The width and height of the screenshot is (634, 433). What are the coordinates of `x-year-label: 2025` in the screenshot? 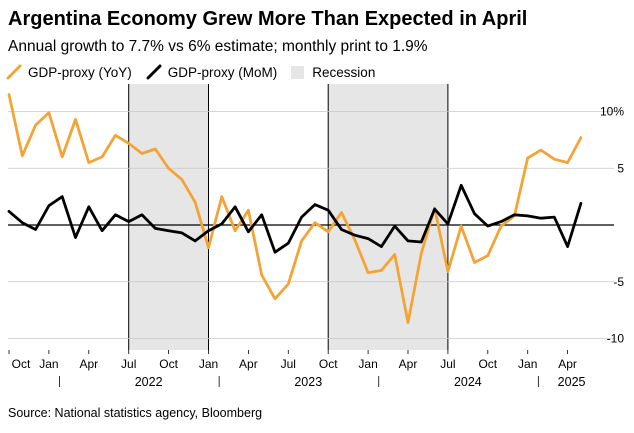 It's located at (572, 382).